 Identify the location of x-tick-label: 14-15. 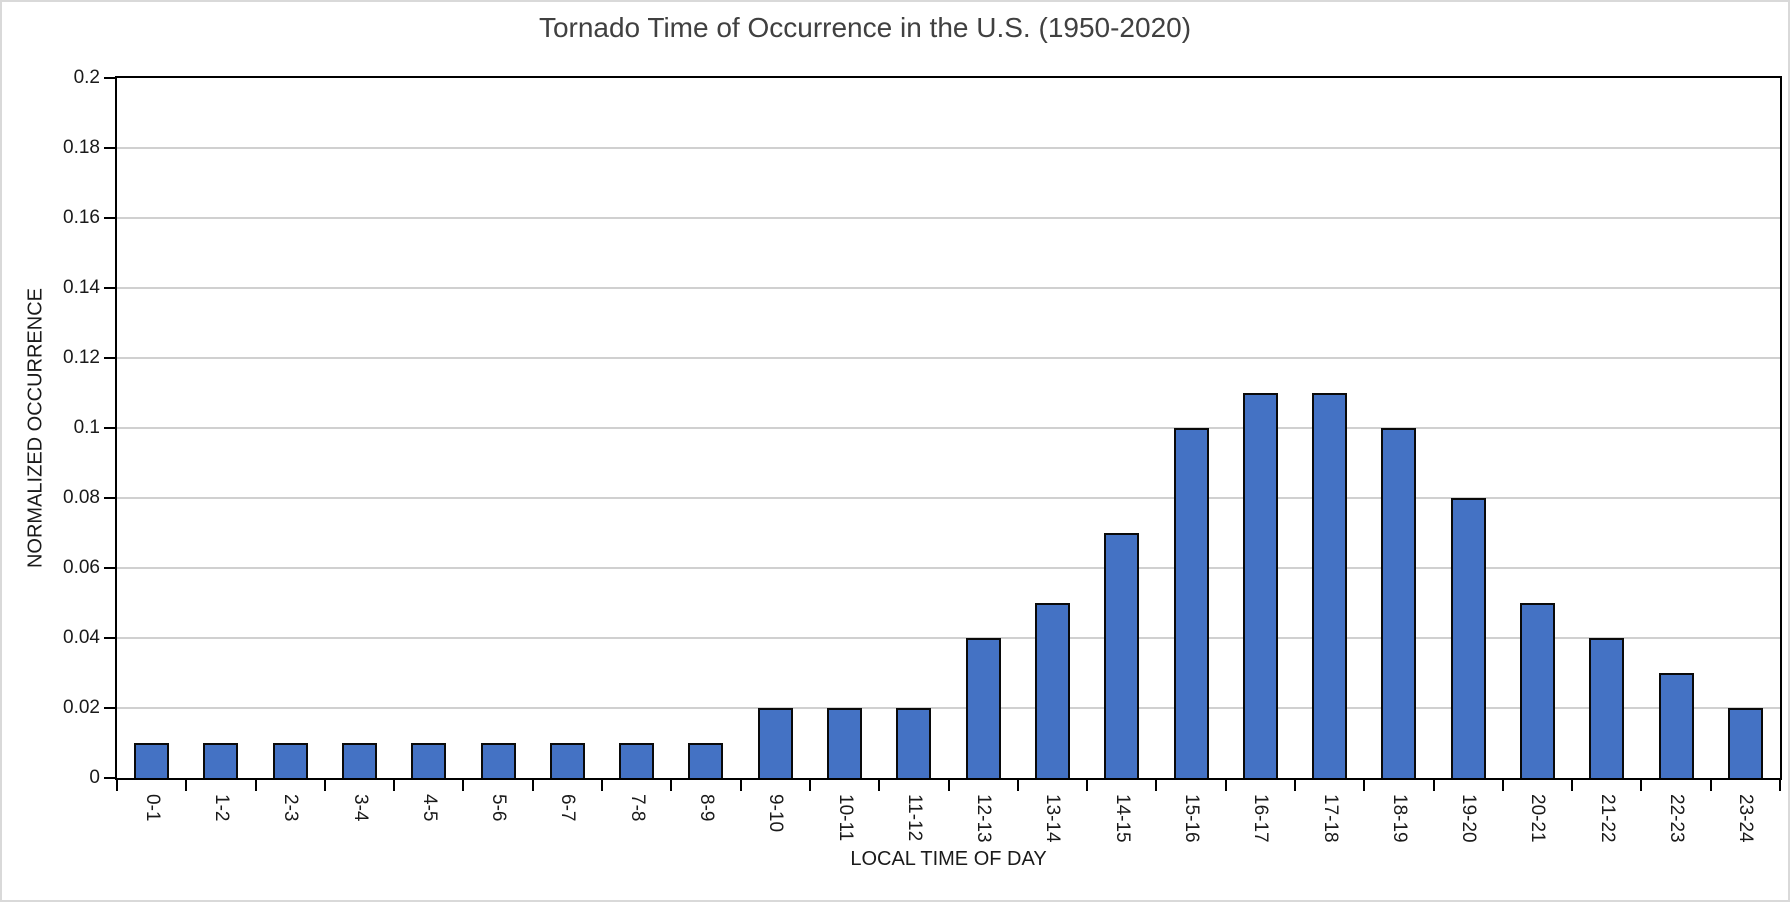
(1122, 818).